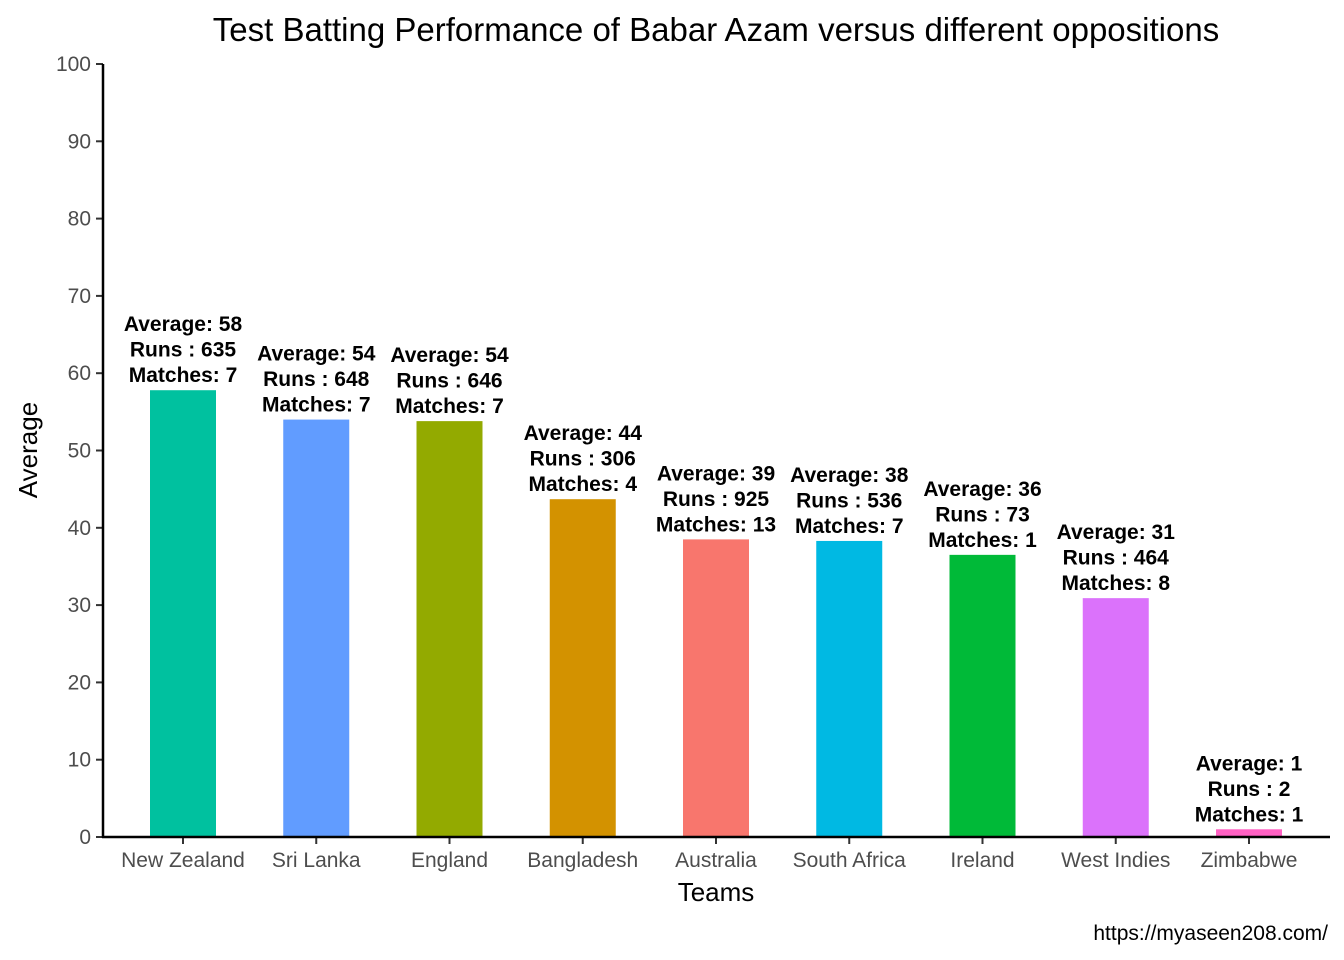 This screenshot has width=1344, height=960. Describe the element at coordinates (982, 860) in the screenshot. I see `x-tick-label: Ireland` at that location.